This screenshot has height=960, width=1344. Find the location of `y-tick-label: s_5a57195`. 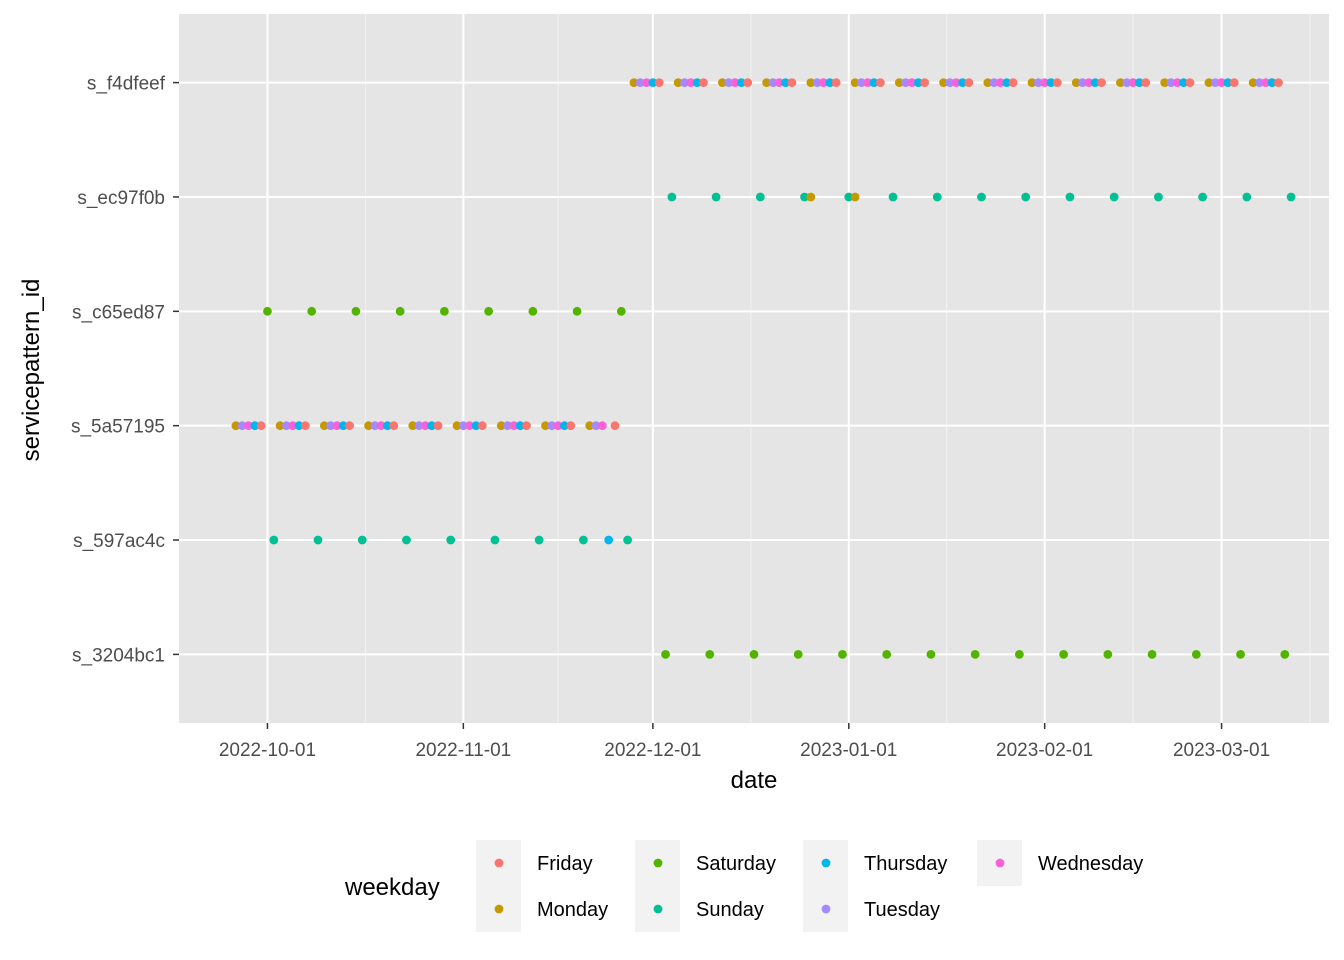

y-tick-label: s_5a57195 is located at coordinates (118, 427).